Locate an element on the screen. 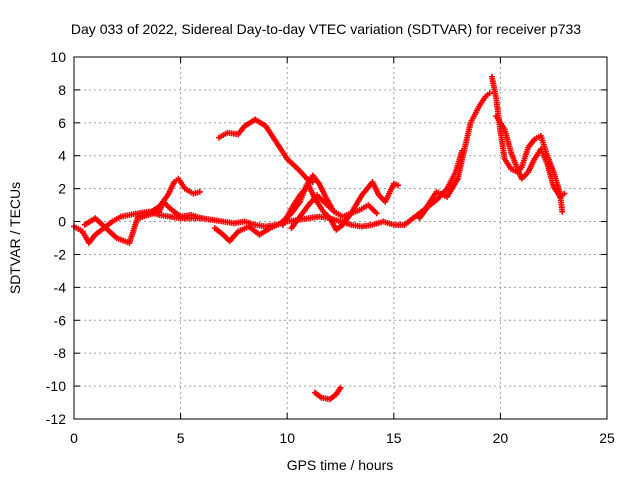 This screenshot has width=640, height=480. y-tick-label: 8 is located at coordinates (62, 90).